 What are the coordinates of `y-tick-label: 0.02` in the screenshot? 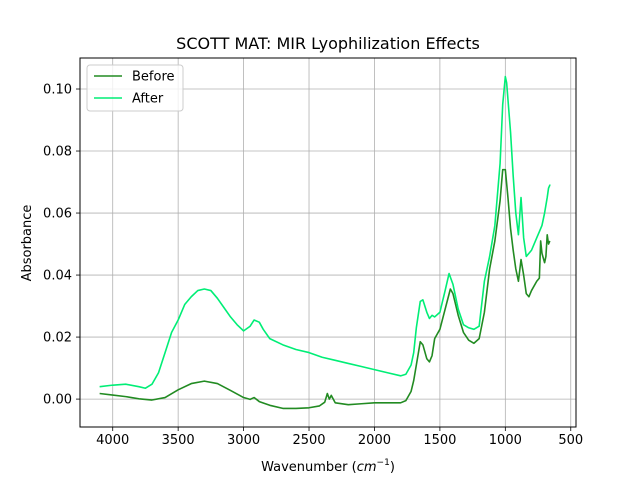 It's located at (57, 338).